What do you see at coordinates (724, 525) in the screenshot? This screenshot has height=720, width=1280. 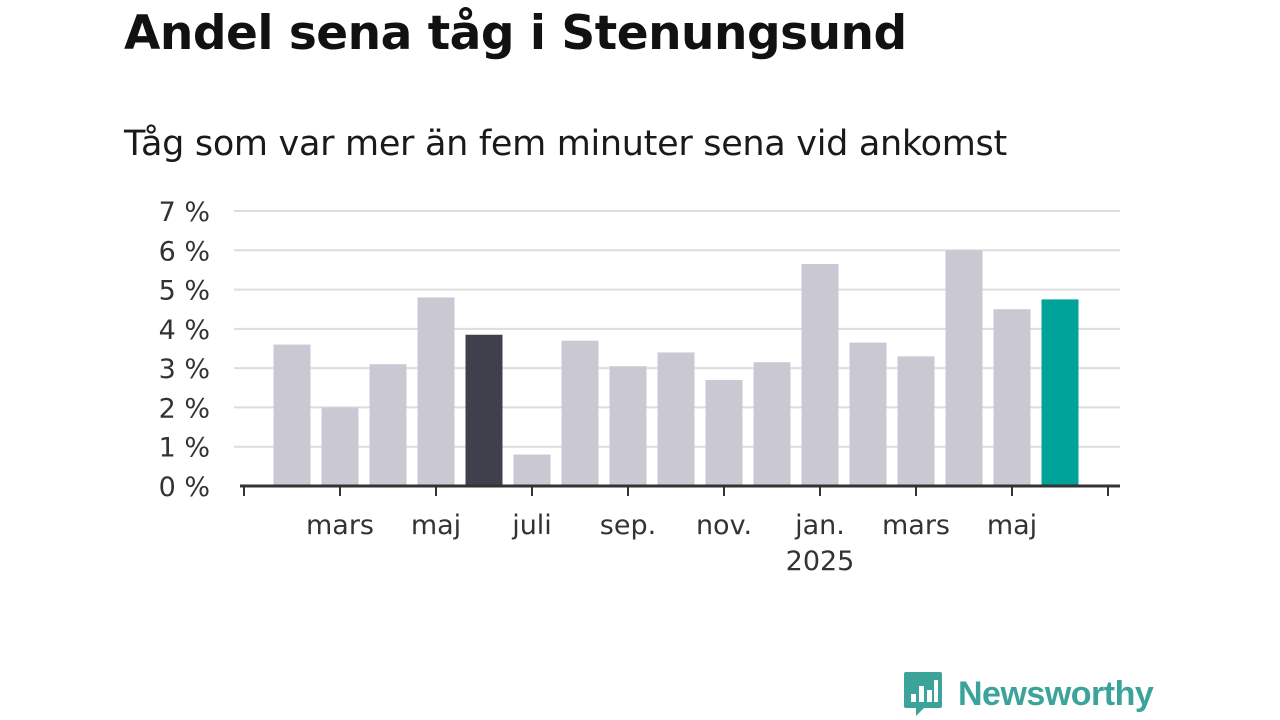 I see `x-tick-label: nov.` at bounding box center [724, 525].